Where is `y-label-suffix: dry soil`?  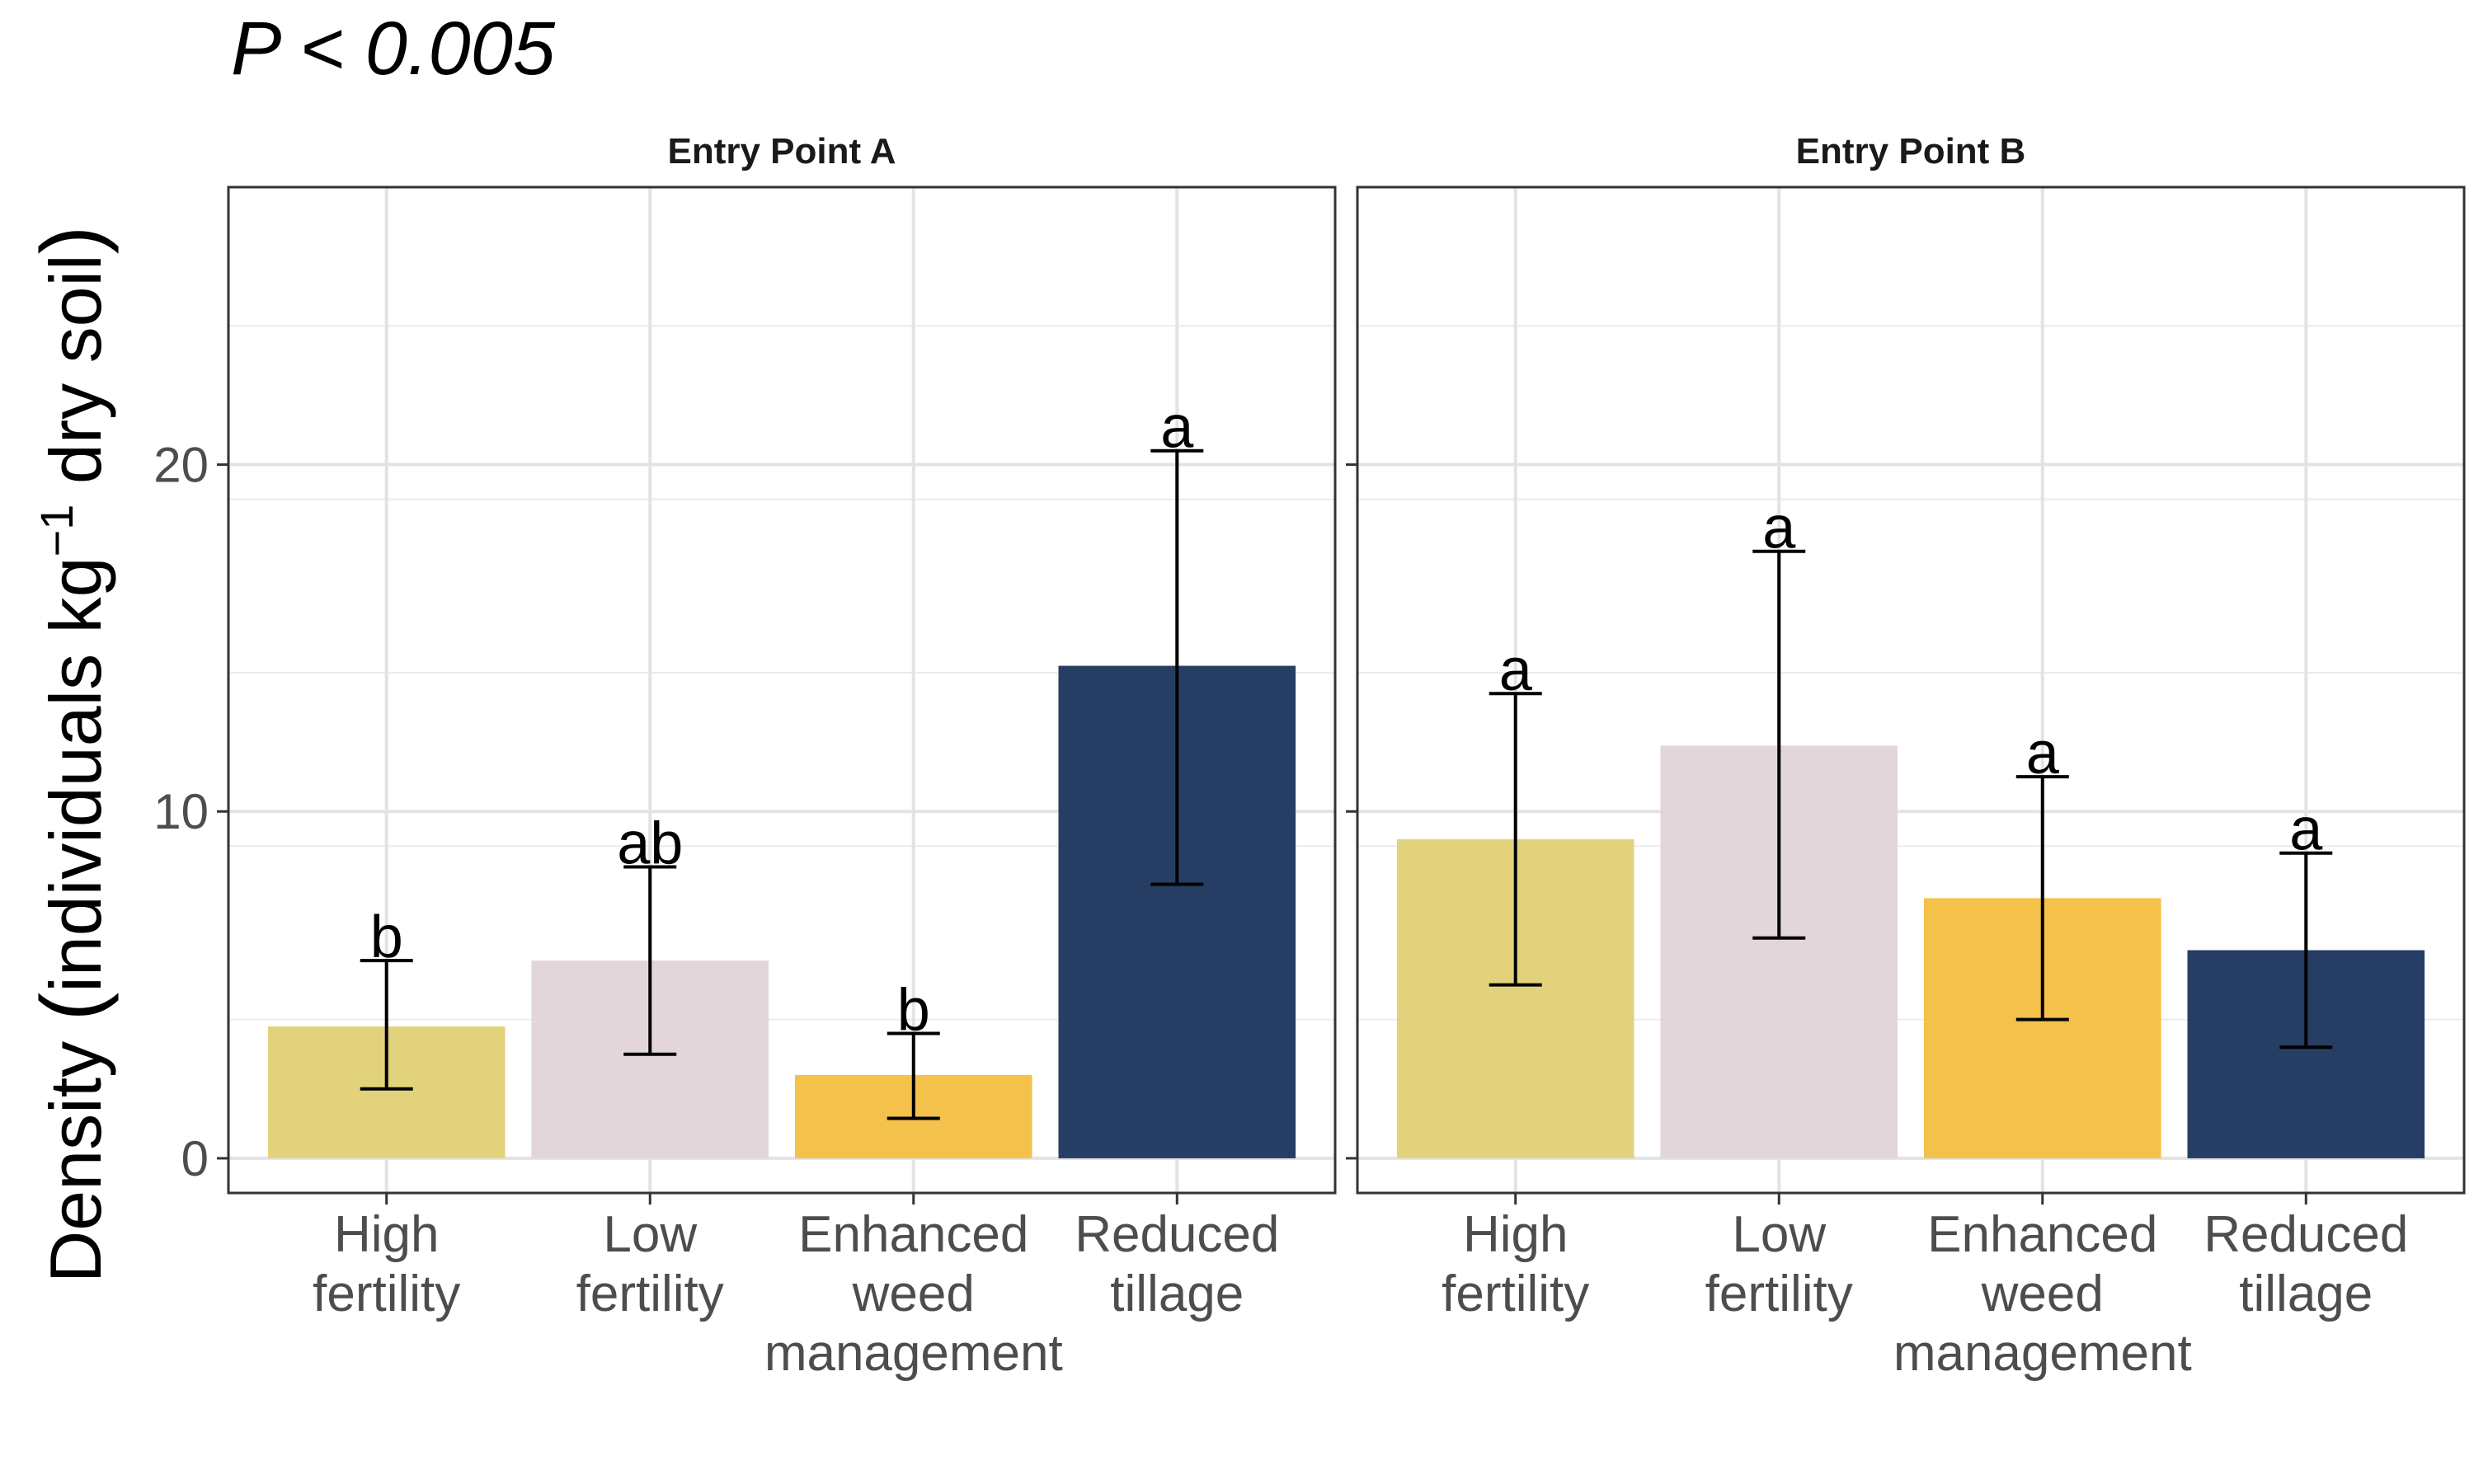 y-label-suffix: dry soil is located at coordinates (75, 379).